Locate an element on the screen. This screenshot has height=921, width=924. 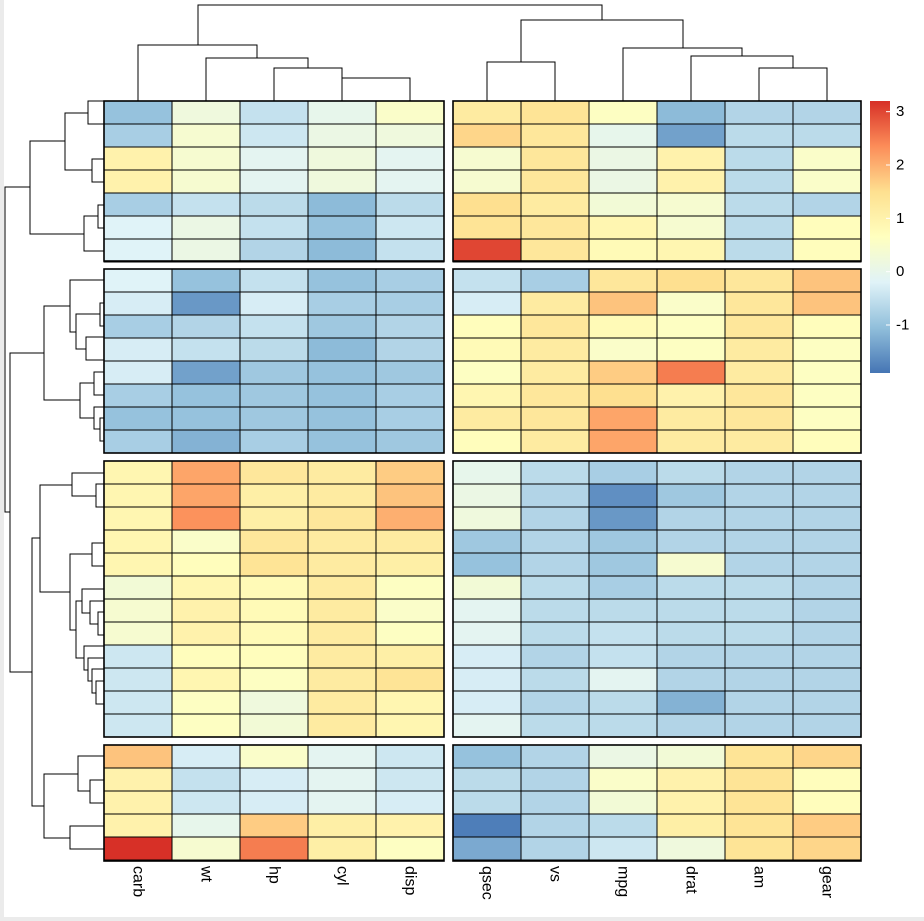
column-labels: carb wt hp cyl disp qsec vs mpg drat am gear is located at coordinates (483, 882).